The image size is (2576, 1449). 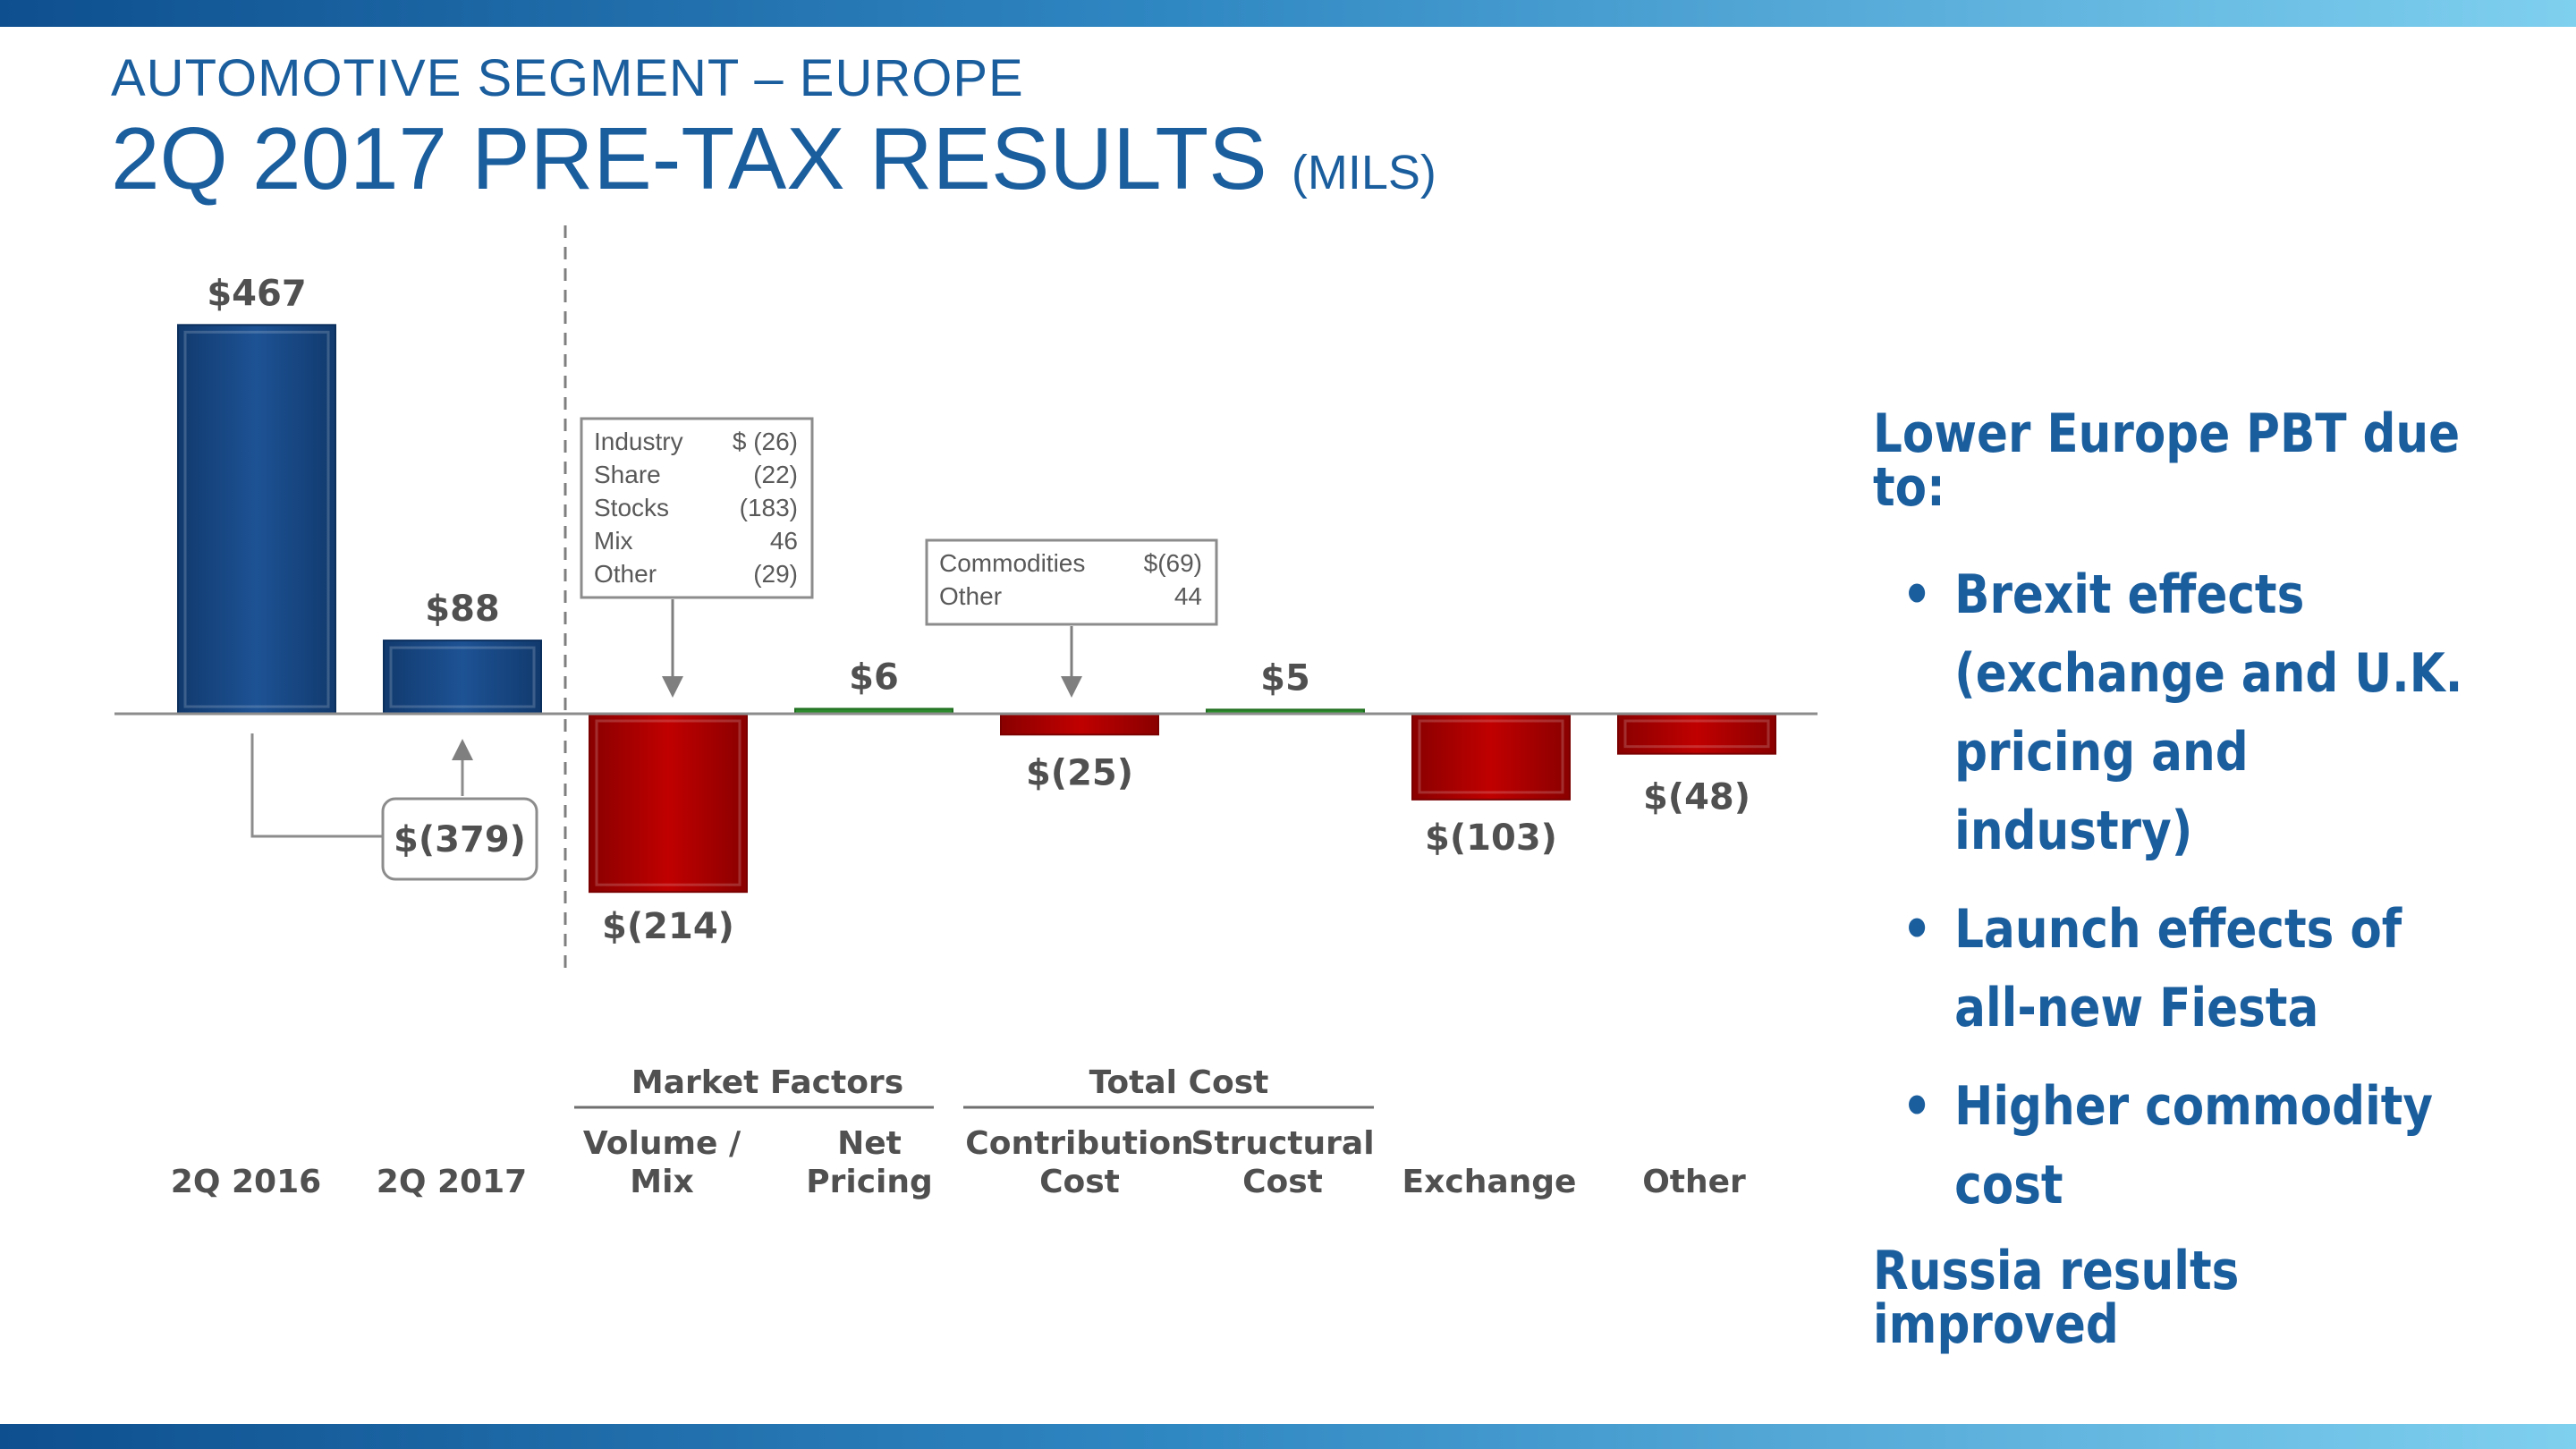 What do you see at coordinates (2178, 929) in the screenshot?
I see `bullet-line: Launch effects of` at bounding box center [2178, 929].